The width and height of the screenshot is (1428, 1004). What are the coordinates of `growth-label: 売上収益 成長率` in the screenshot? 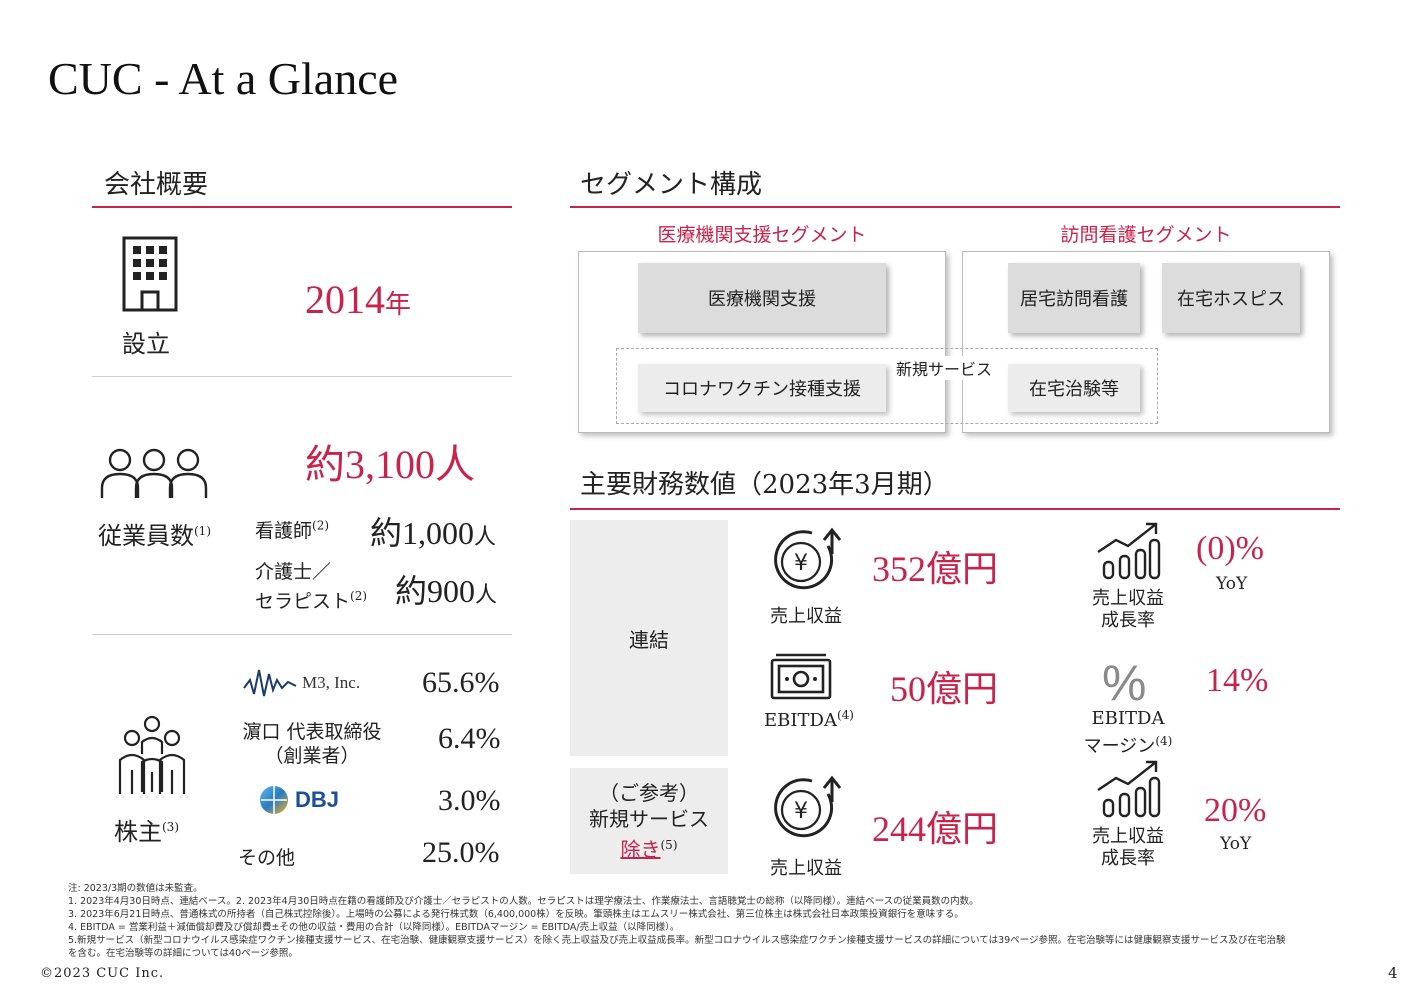 It's located at (1128, 610).